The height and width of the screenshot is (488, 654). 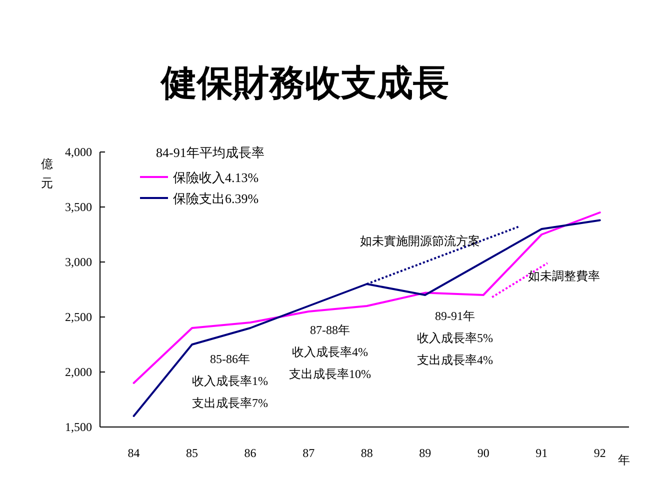 I want to click on annotation: 87-88年, so click(x=330, y=330).